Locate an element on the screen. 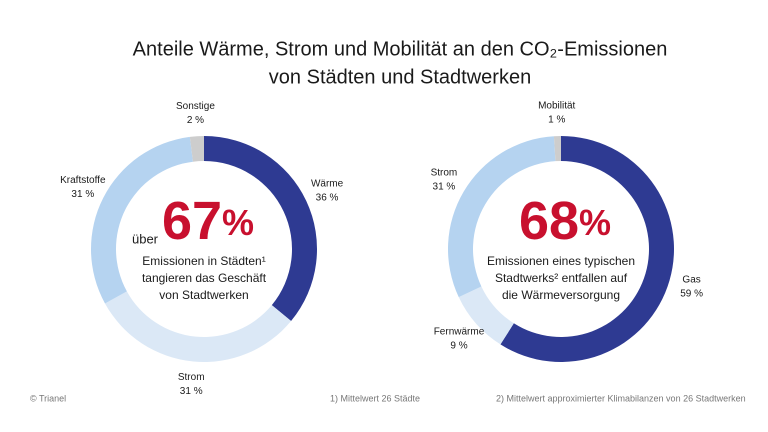  center-value: 67% is located at coordinates (208, 221).